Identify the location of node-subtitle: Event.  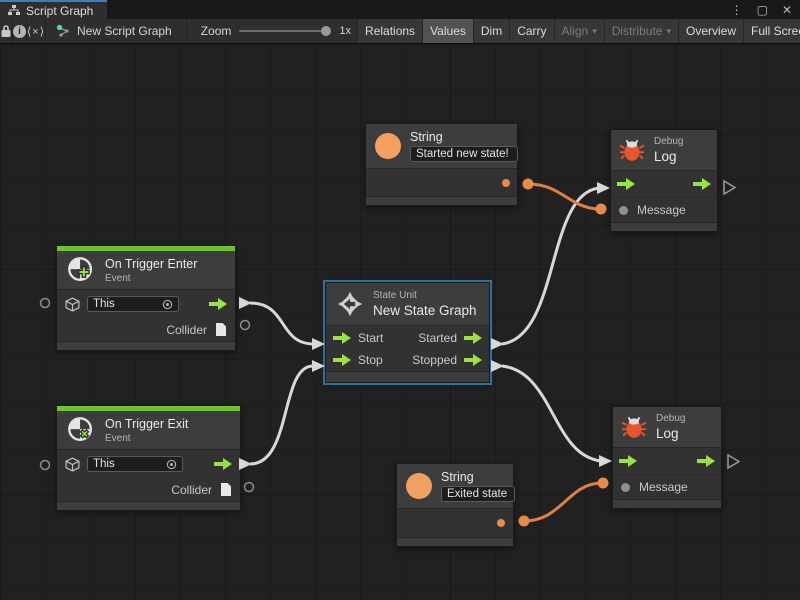
(118, 438).